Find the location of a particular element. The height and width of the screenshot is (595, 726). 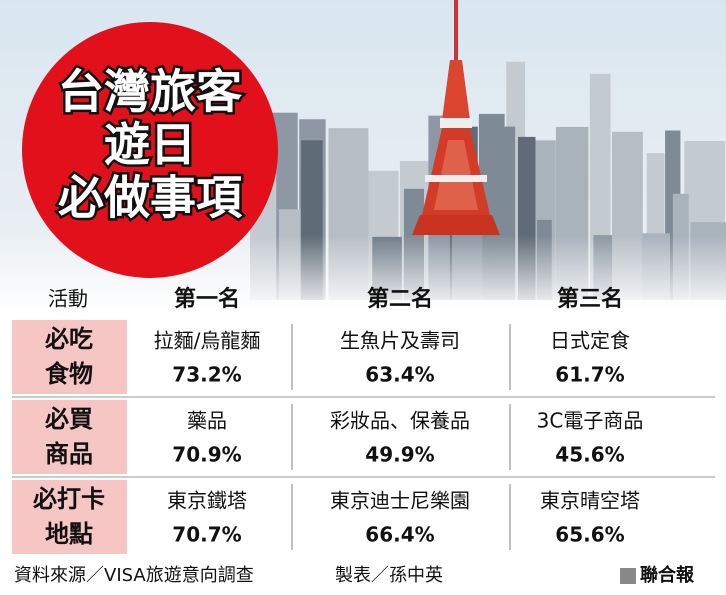

row-label: 商品 is located at coordinates (69, 454).